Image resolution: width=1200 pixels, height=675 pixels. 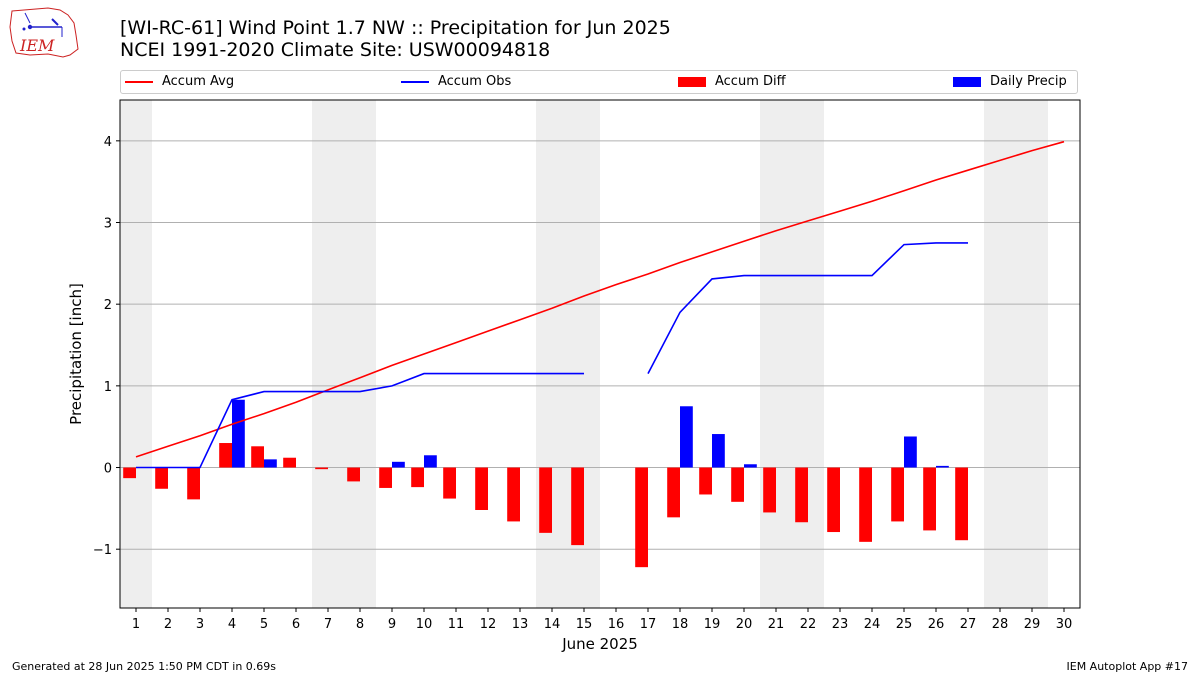 I want to click on x-tick-label: 18, so click(x=680, y=624).